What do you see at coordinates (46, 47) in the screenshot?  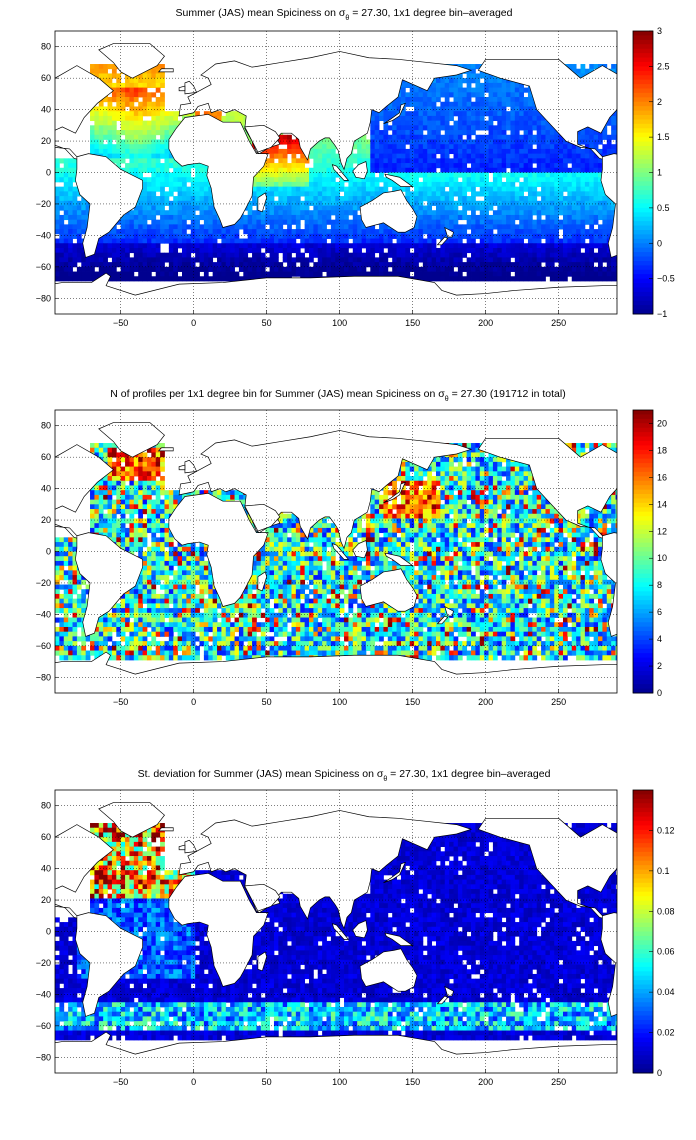 I see `y-tick-label: 80` at bounding box center [46, 47].